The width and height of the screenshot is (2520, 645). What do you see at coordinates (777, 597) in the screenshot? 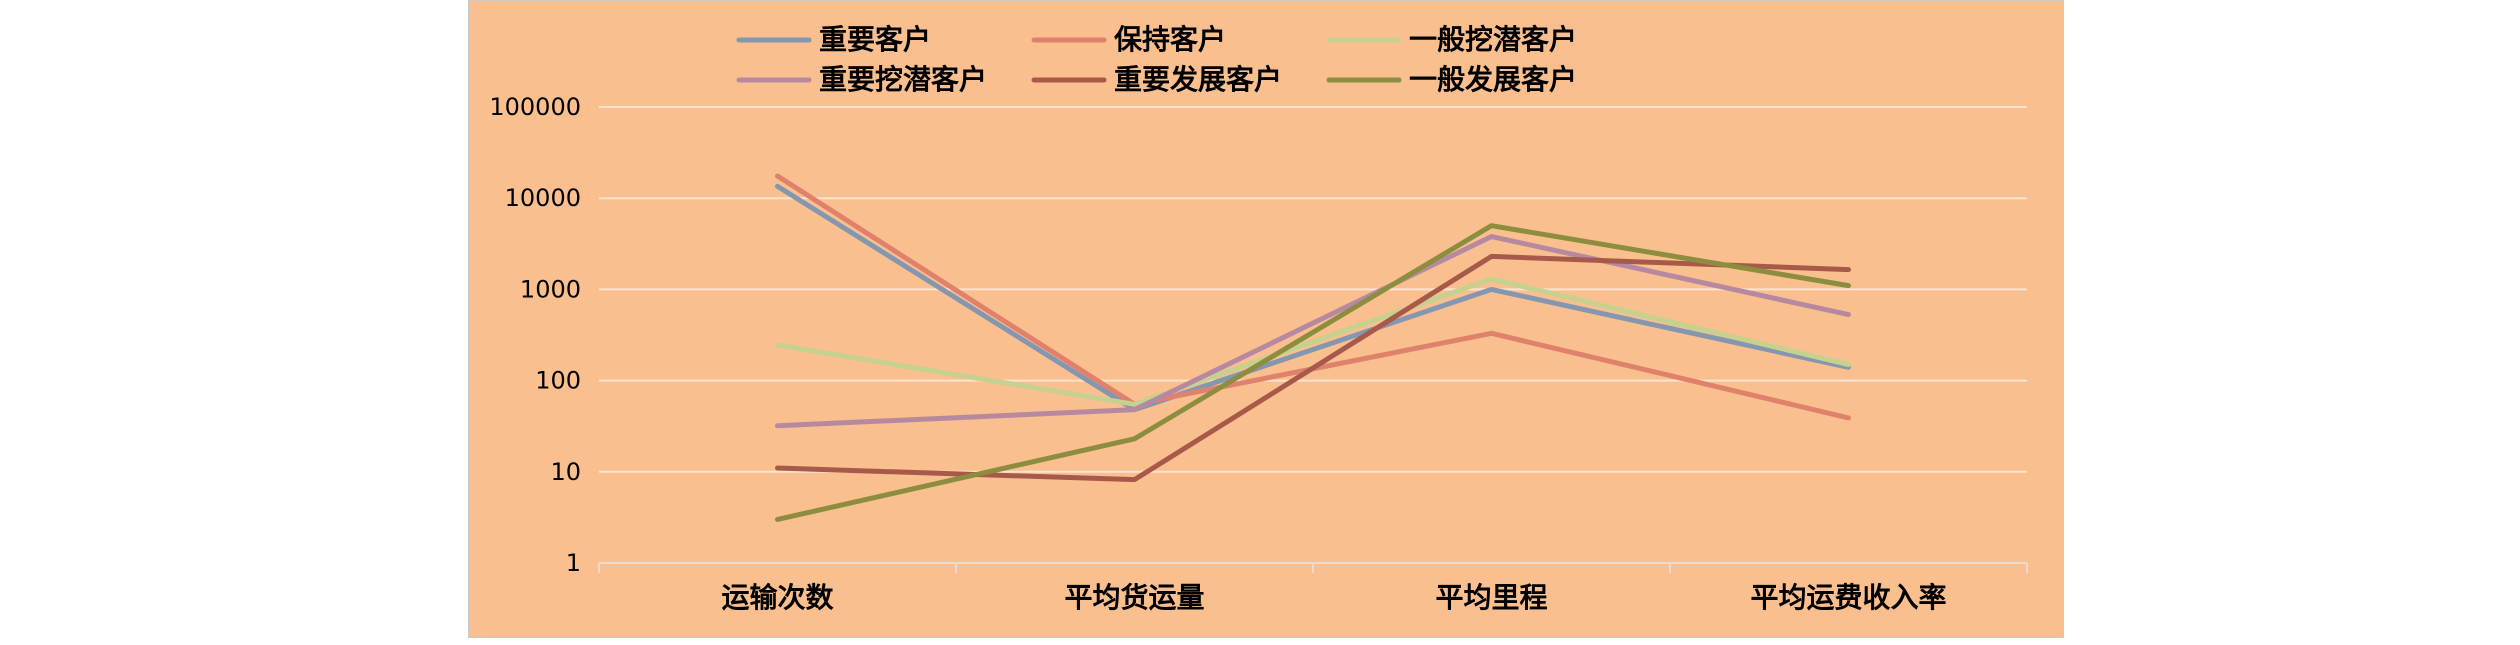
I see `x-category-label: 运输次数` at bounding box center [777, 597].